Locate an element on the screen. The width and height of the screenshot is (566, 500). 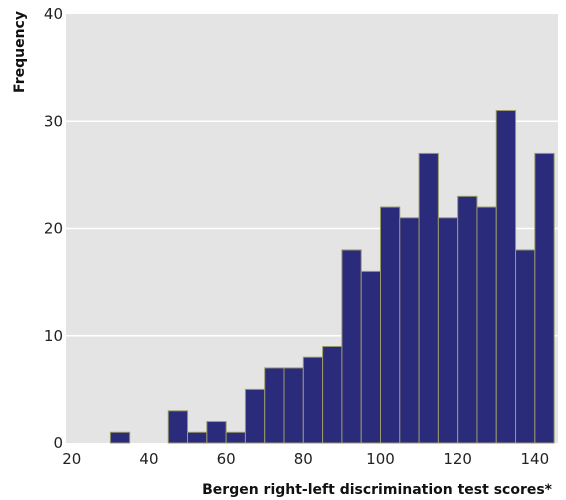
x-tick-label: 100 is located at coordinates (380, 459).